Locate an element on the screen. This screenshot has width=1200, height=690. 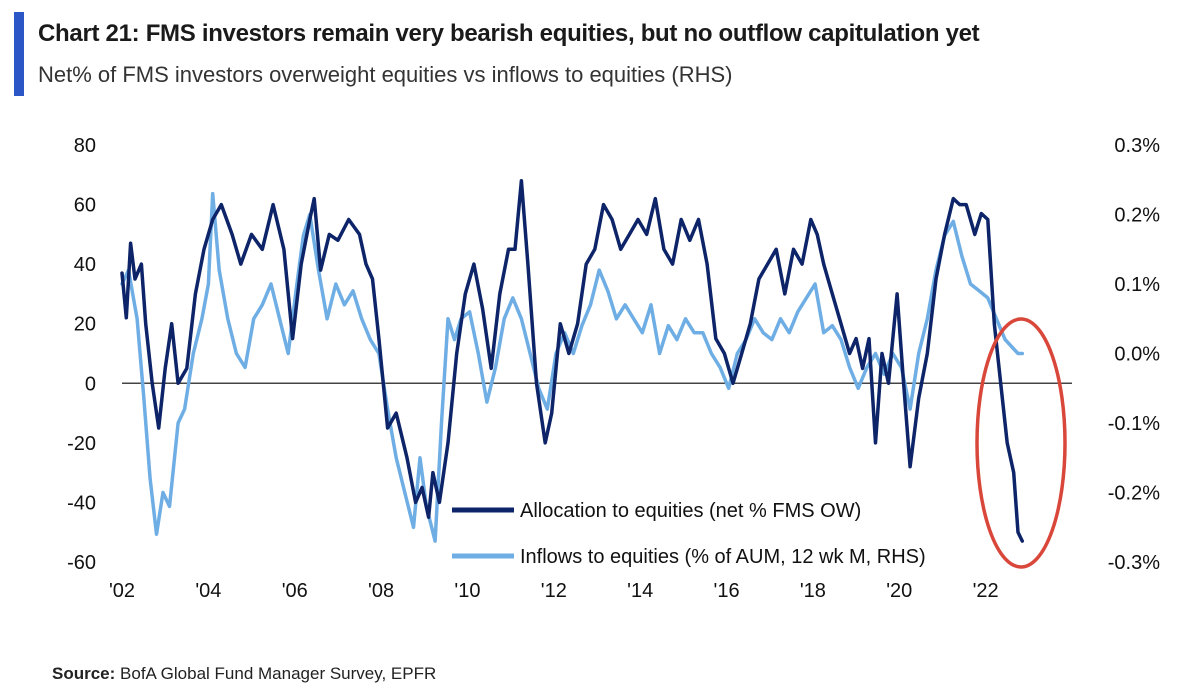
x-tick-label: '12 is located at coordinates (554, 591).